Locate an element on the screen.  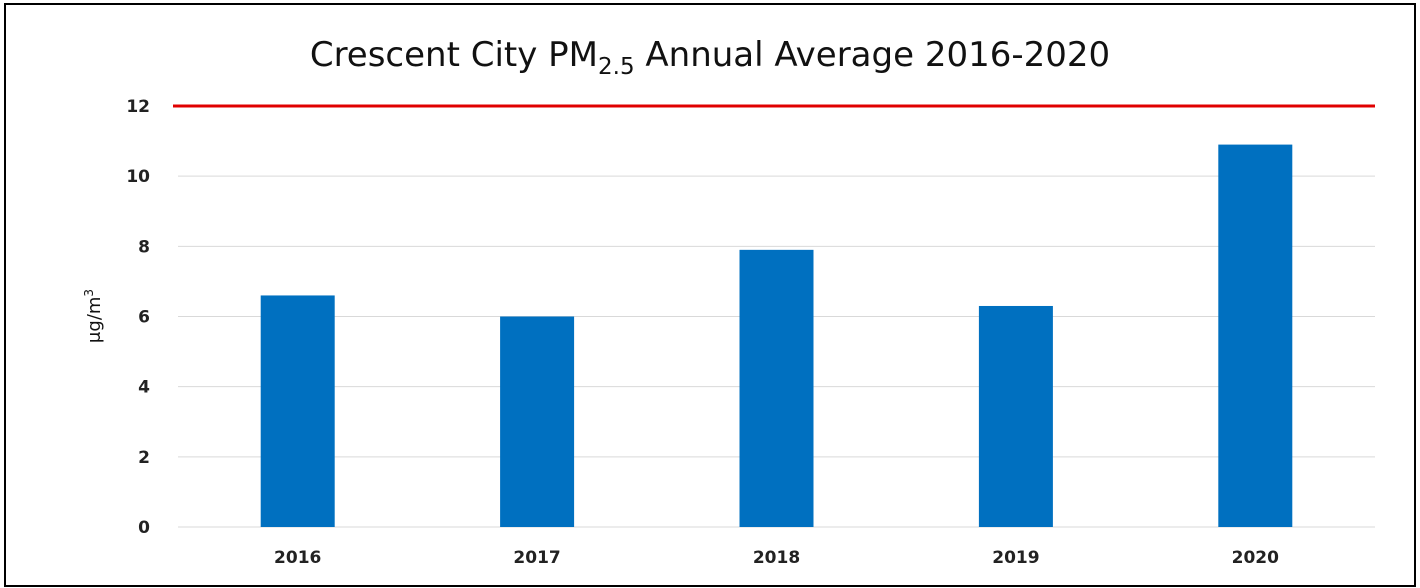
title-text: Annual Average 2016-2020 is located at coordinates (873, 55).